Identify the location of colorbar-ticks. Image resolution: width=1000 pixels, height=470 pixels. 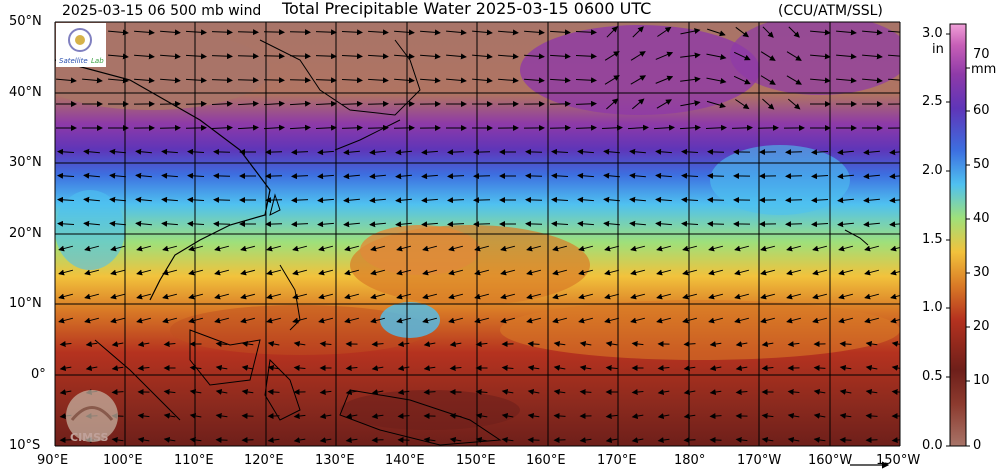
(958, 240).